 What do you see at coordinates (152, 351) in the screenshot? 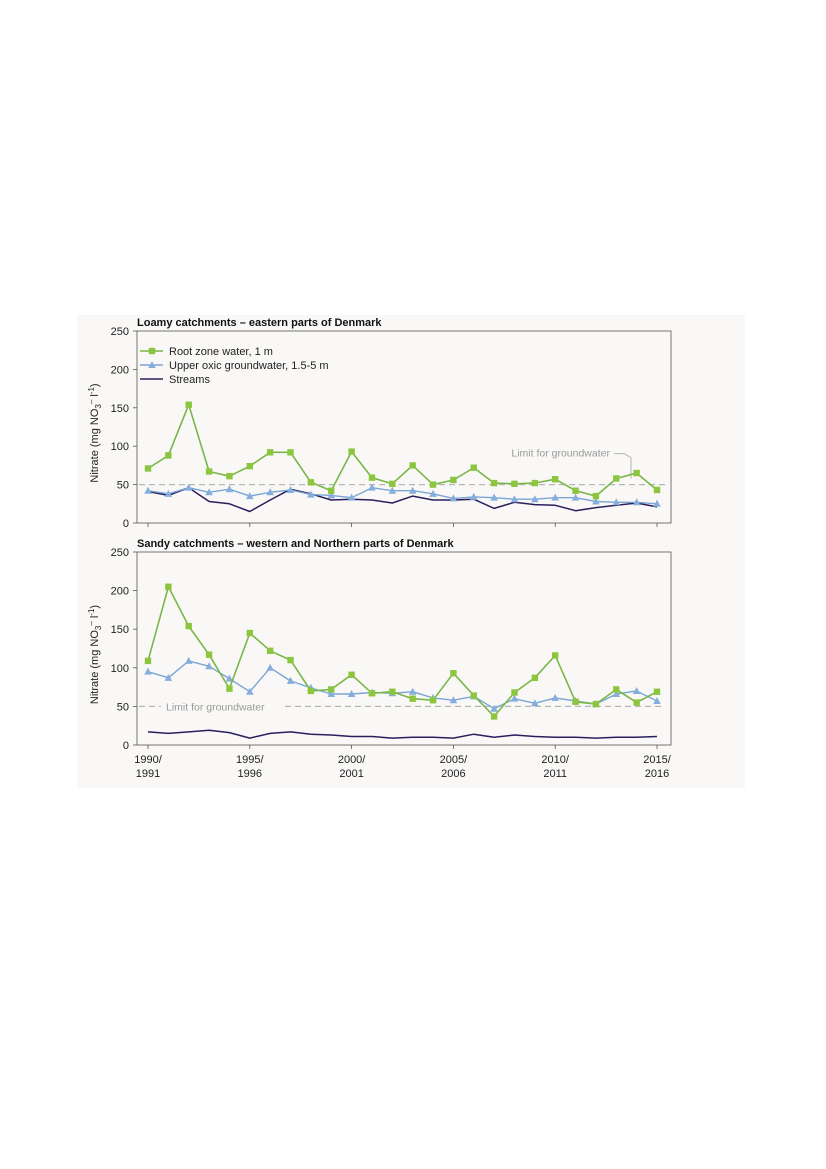
I see `legend-marker-root-zone` at bounding box center [152, 351].